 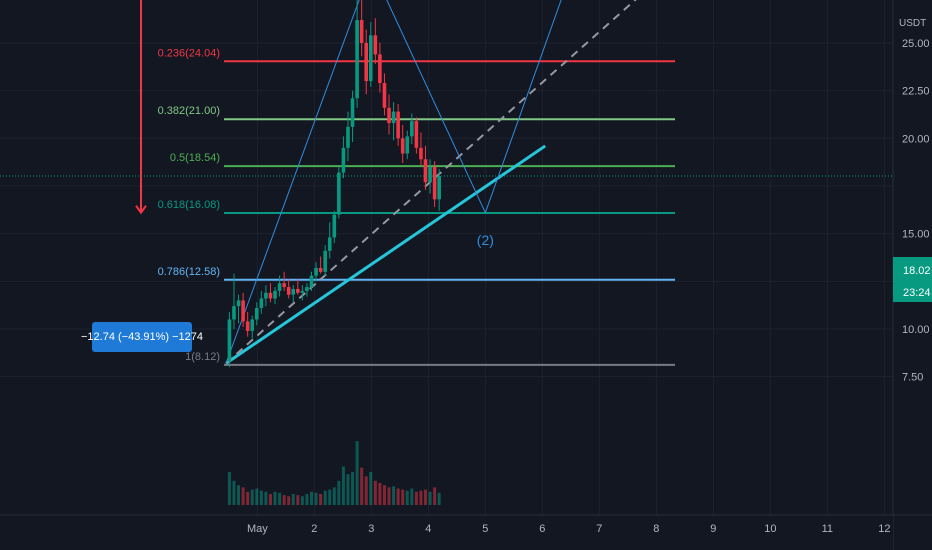 What do you see at coordinates (884, 529) in the screenshot?
I see `time-tick-label: 12` at bounding box center [884, 529].